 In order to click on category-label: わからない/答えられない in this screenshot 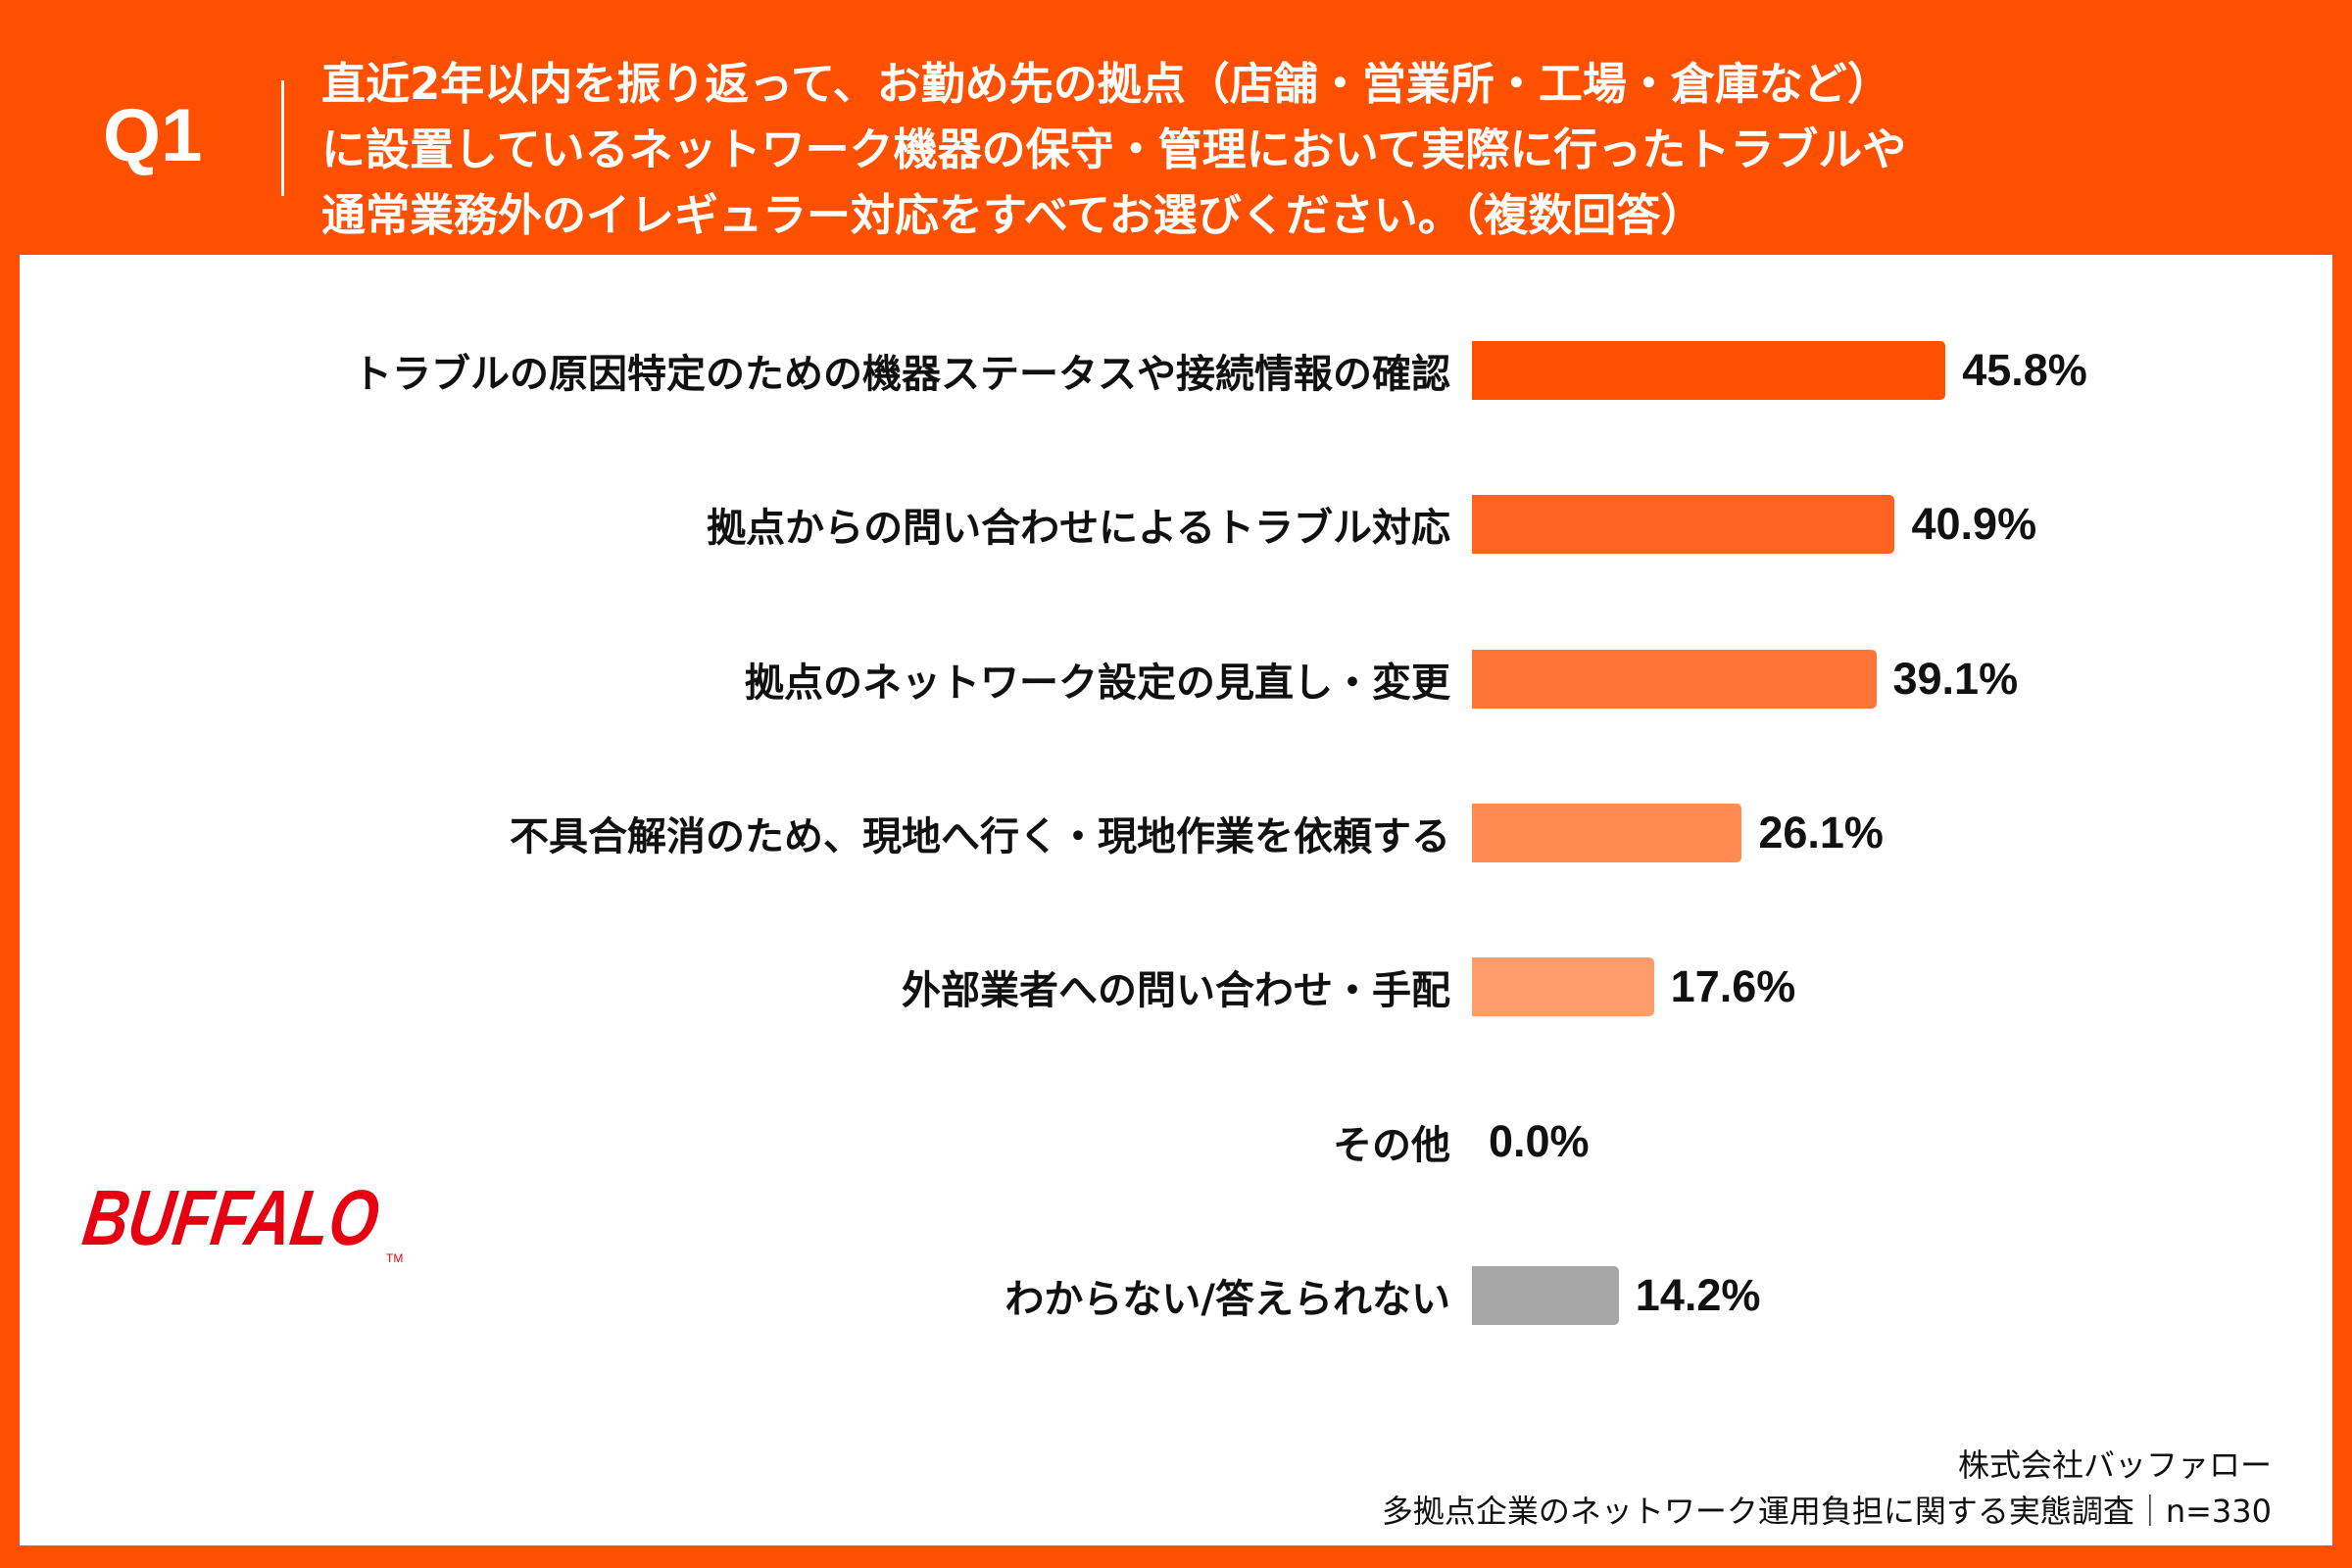, I will do `click(1227, 1299)`.